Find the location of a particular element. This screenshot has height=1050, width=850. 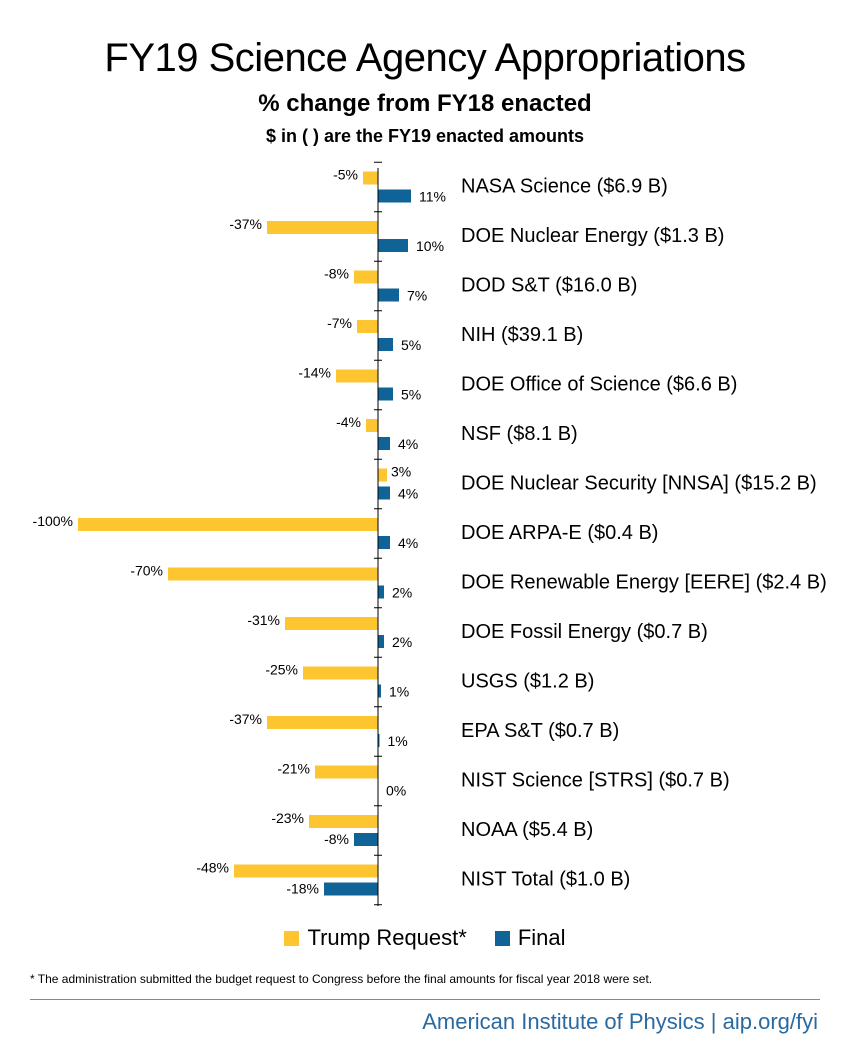

legend-item-final: Final is located at coordinates (530, 938).